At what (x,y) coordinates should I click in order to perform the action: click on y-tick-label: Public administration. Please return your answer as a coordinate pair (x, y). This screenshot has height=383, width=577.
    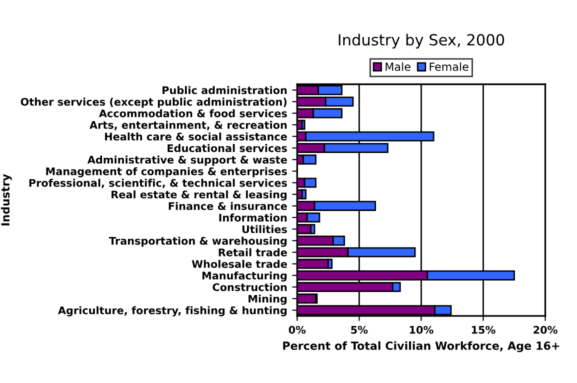
    Looking at the image, I should click on (224, 90).